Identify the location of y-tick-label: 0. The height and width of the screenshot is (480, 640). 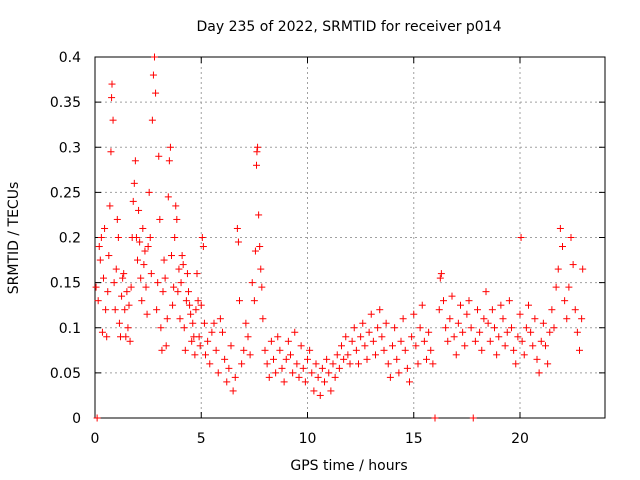
(76, 419).